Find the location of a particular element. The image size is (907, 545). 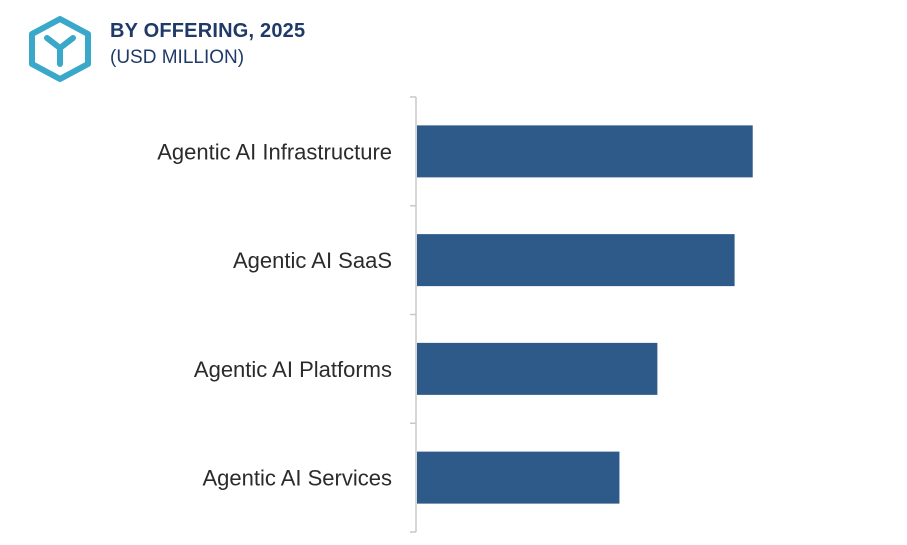

category-label: Agentic AI SaaS is located at coordinates (312, 260).